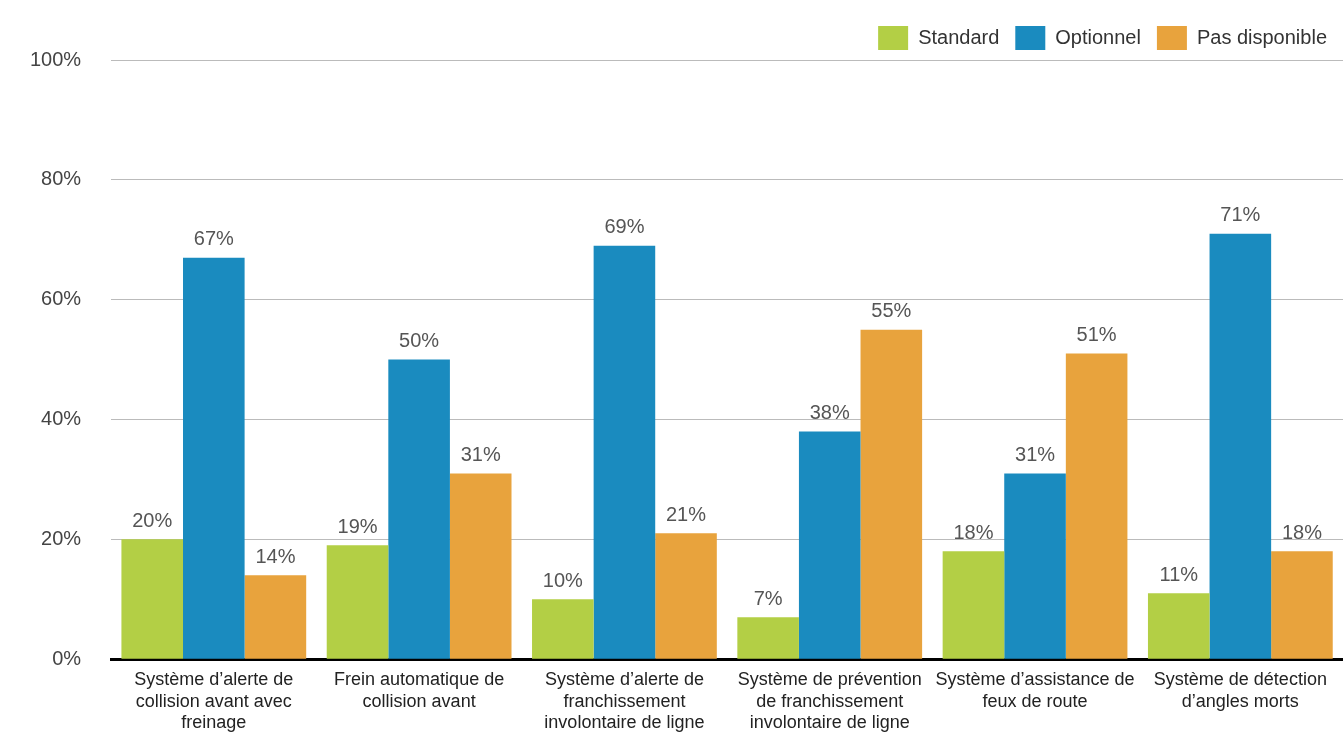 The height and width of the screenshot is (744, 1343). What do you see at coordinates (1262, 36) in the screenshot?
I see `legend-label: Pas disponible` at bounding box center [1262, 36].